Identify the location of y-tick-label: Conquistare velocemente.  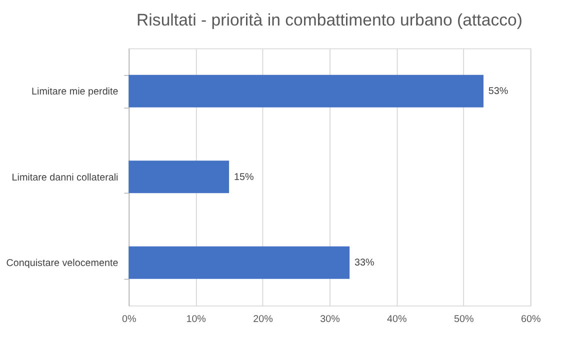
(62, 264).